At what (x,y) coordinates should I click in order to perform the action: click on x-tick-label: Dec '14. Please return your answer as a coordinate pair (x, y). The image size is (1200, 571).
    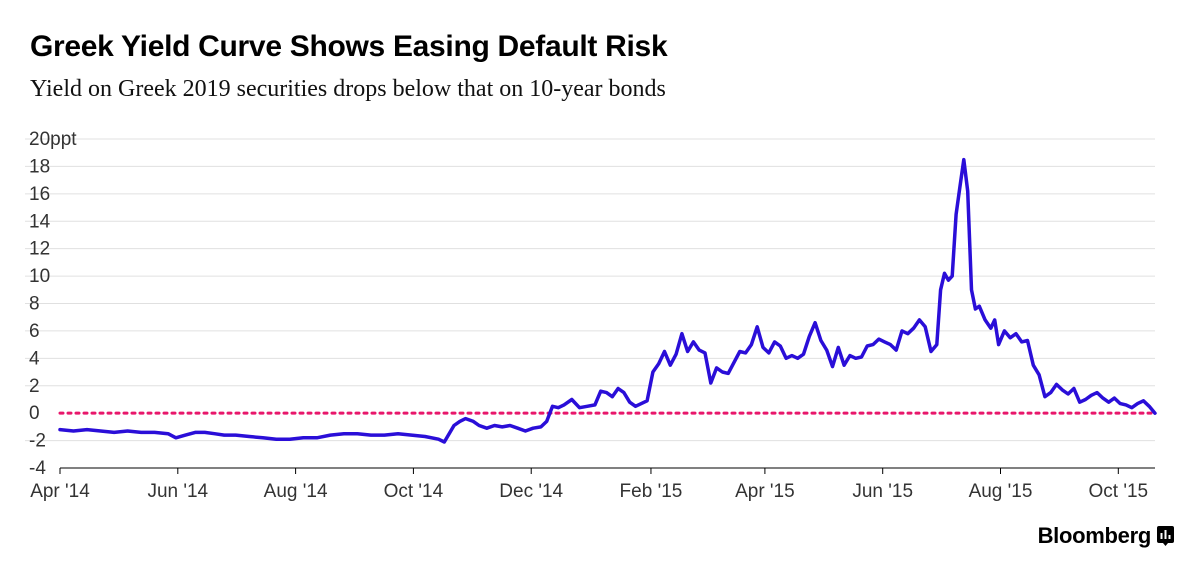
    Looking at the image, I should click on (531, 491).